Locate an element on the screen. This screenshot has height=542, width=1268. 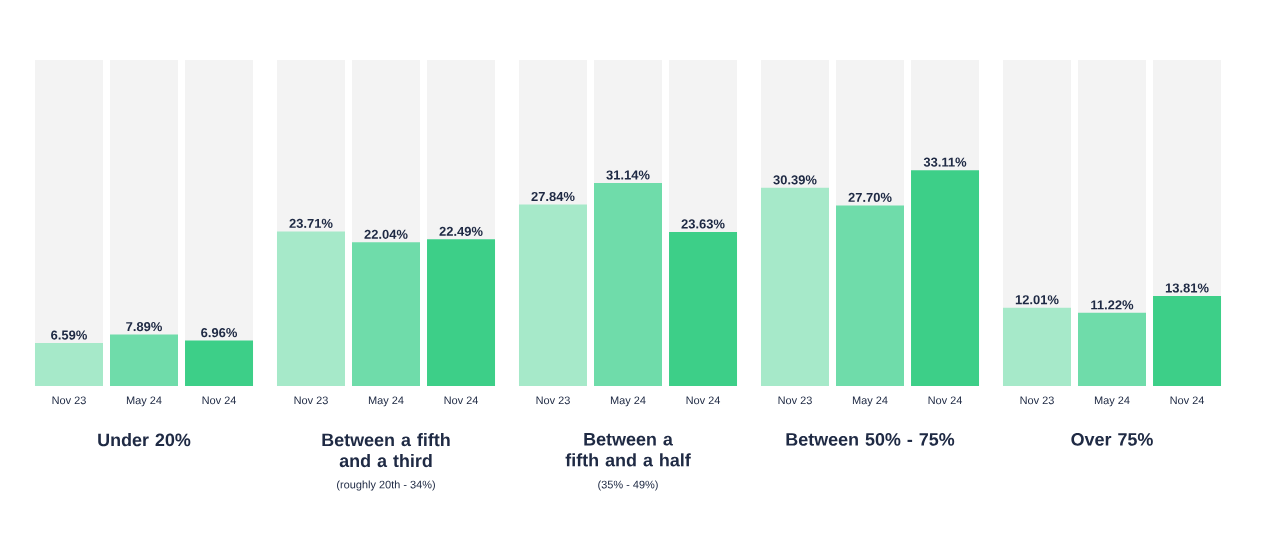
x-tick-label: Between a fifth and a half is located at coordinates (628, 450).